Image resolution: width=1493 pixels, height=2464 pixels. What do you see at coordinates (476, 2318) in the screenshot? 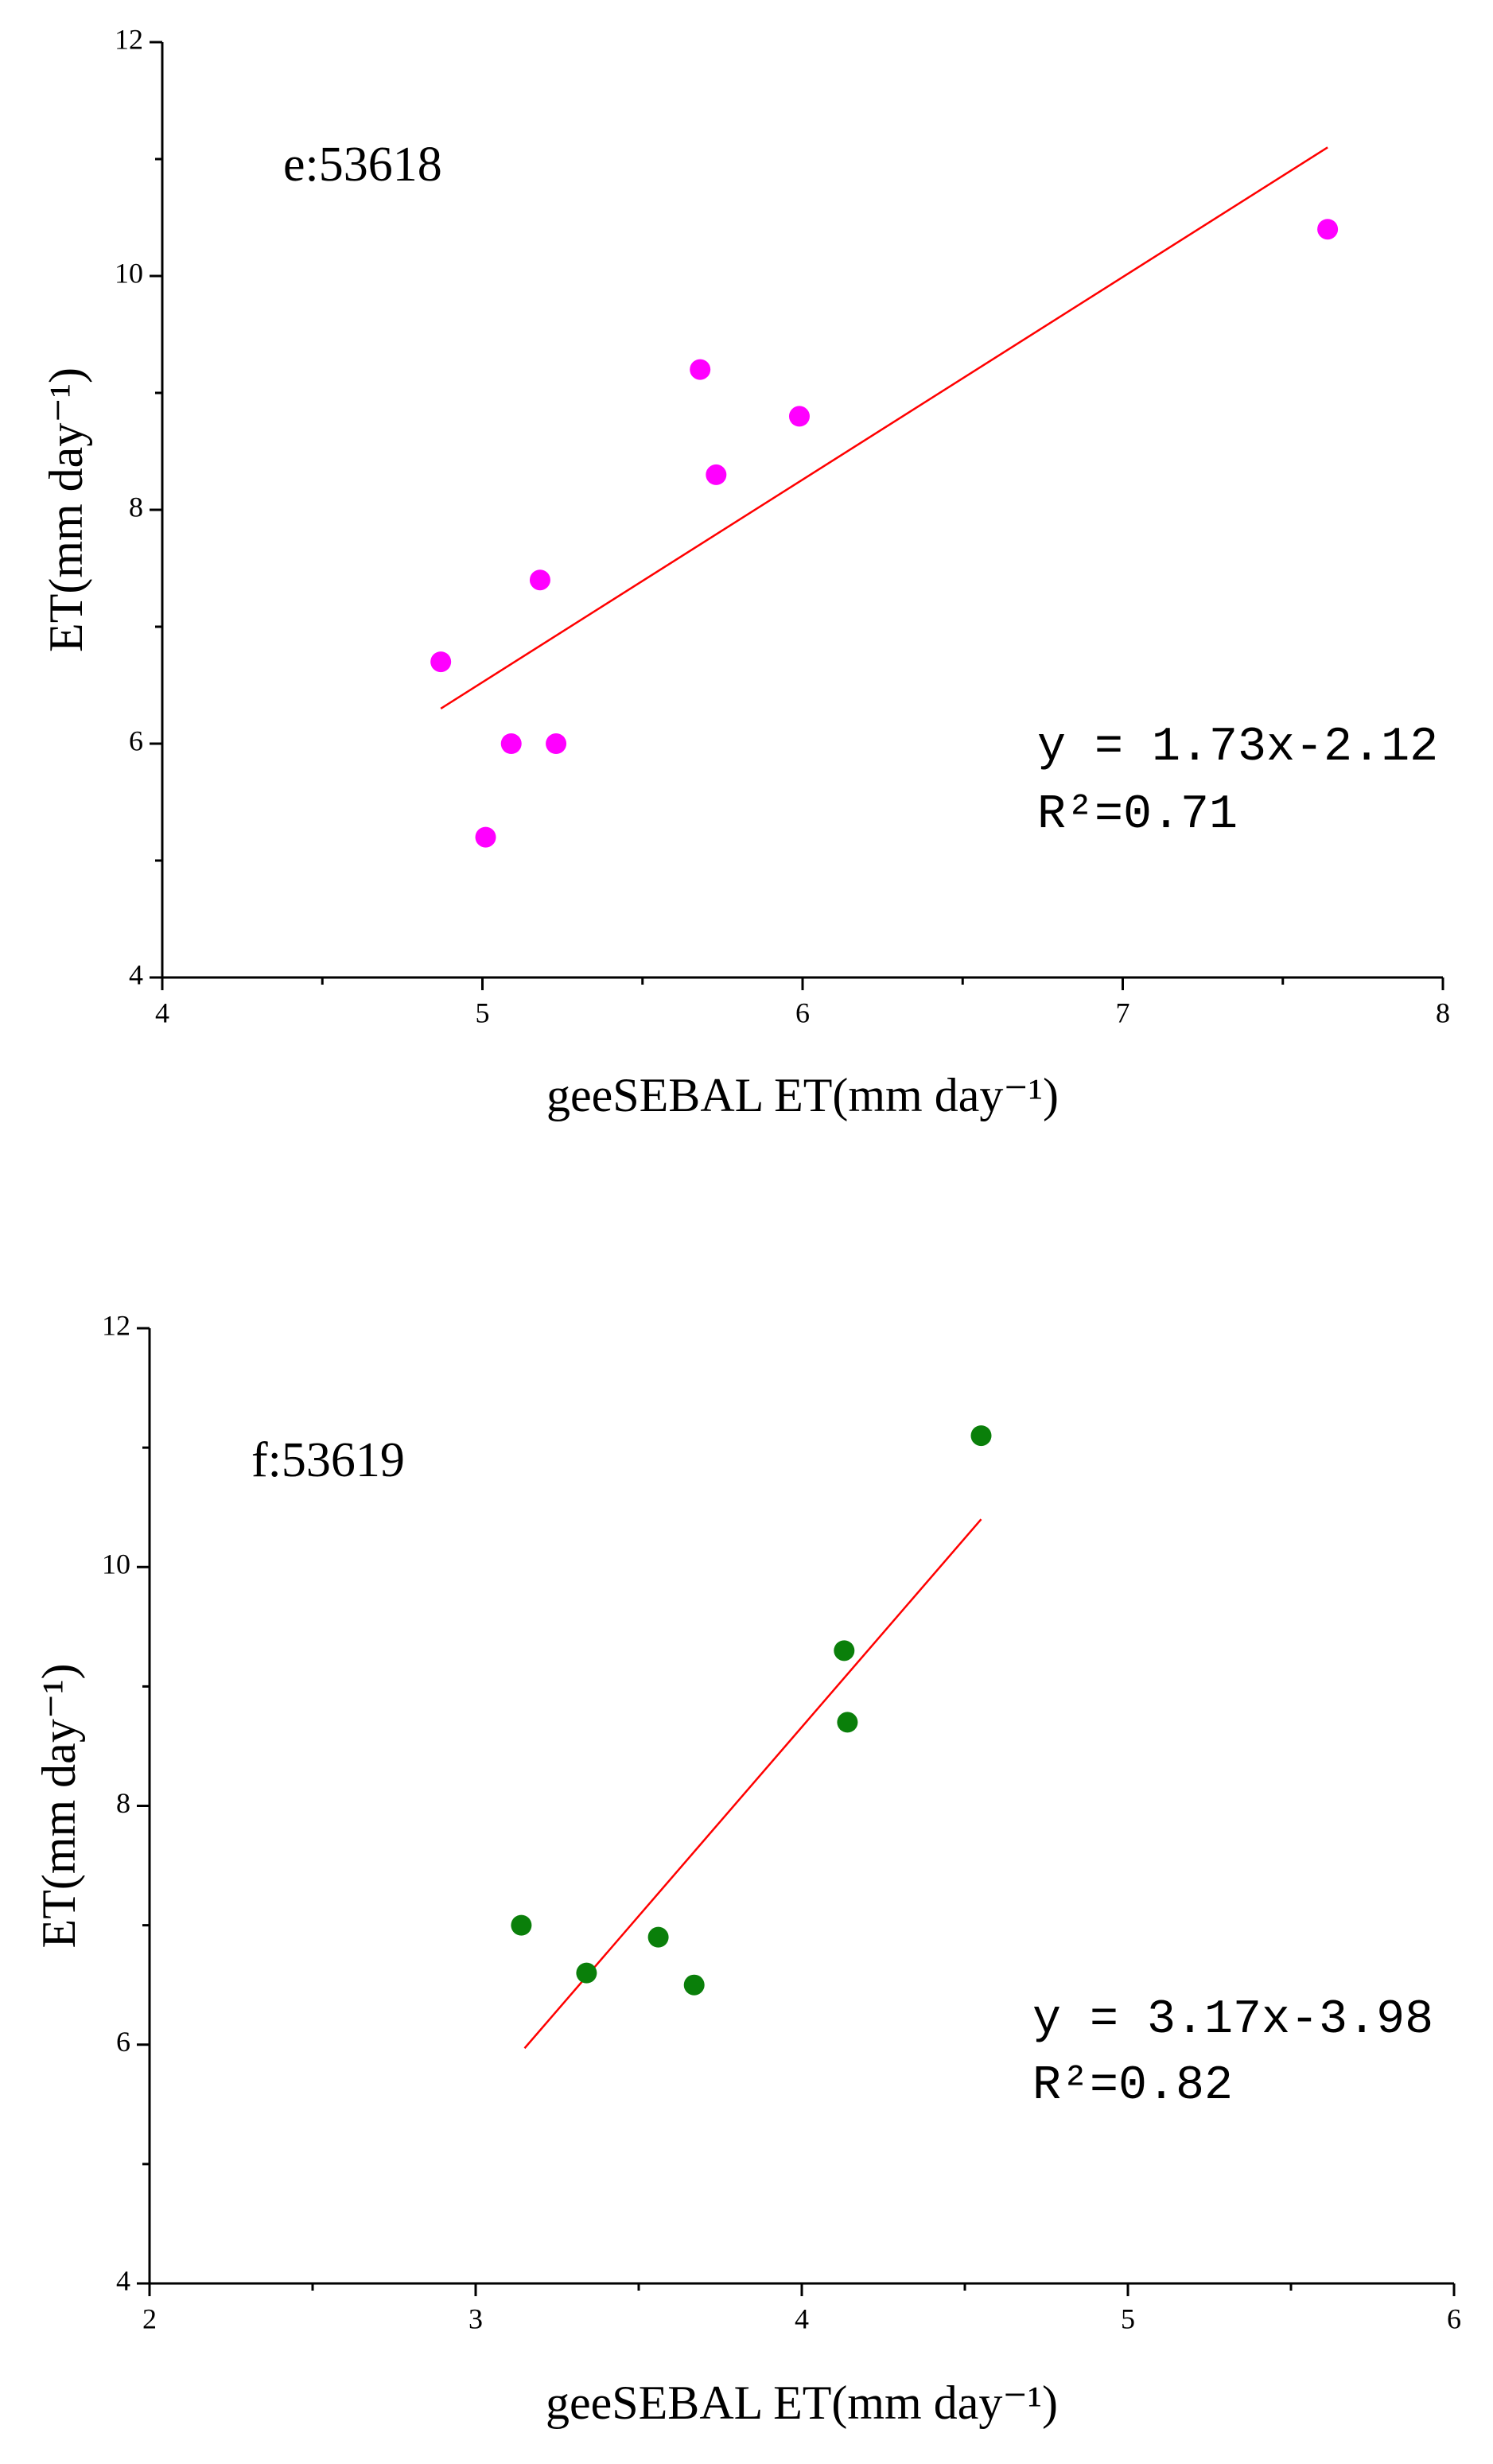
I see `x-tick-label: 3` at bounding box center [476, 2318].